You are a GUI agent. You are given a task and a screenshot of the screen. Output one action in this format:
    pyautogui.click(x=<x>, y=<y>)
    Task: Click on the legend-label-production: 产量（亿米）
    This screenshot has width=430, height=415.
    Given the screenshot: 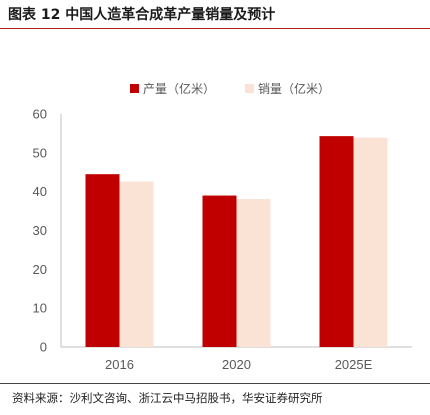 What is the action you would take?
    pyautogui.click(x=179, y=88)
    